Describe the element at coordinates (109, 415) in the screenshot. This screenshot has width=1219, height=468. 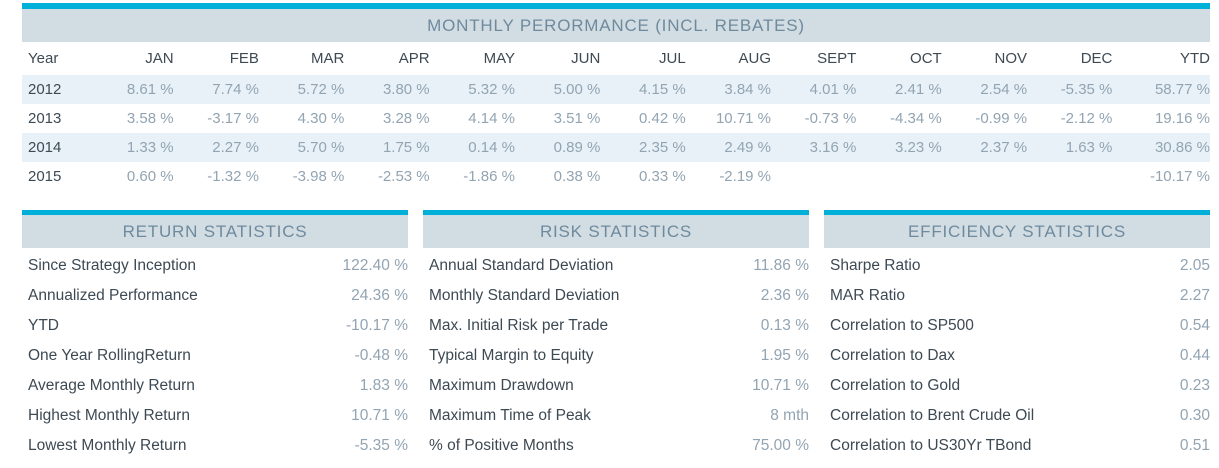
I see `stat-label: Highest Monthly Return` at that location.